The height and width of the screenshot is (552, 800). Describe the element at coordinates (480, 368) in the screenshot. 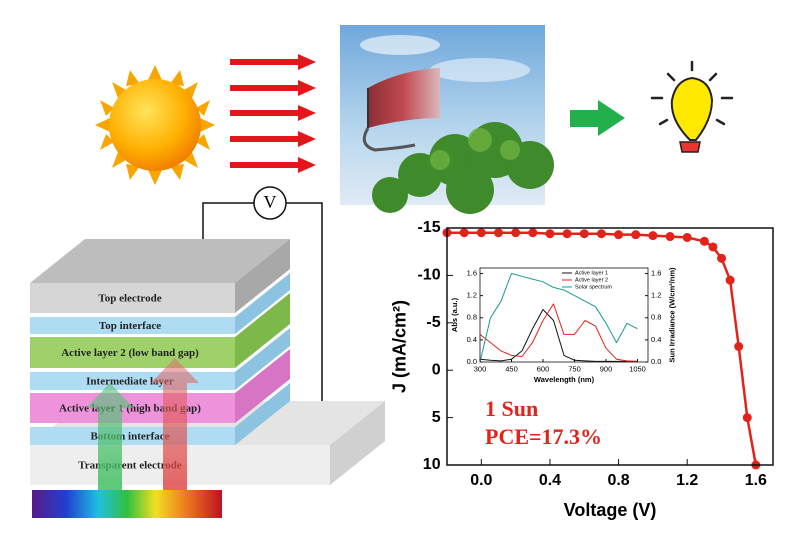

I see `x-tick-label: 300` at that location.